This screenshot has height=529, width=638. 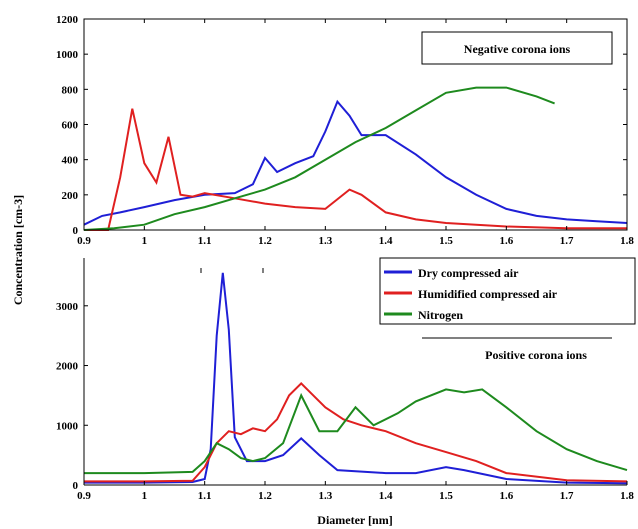 What do you see at coordinates (468, 273) in the screenshot?
I see `legend-label-dry: Dry compressed air` at bounding box center [468, 273].